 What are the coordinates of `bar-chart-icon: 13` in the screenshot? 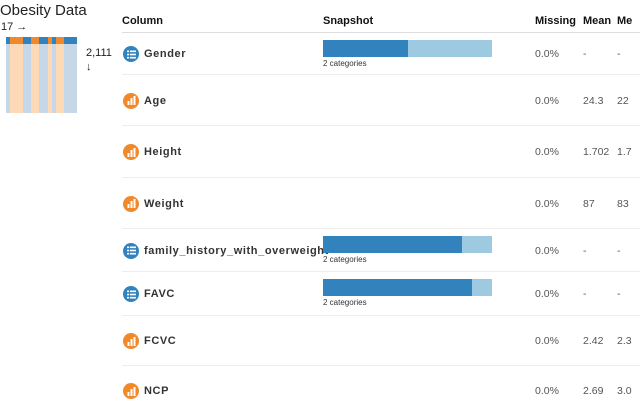 It's located at (131, 341).